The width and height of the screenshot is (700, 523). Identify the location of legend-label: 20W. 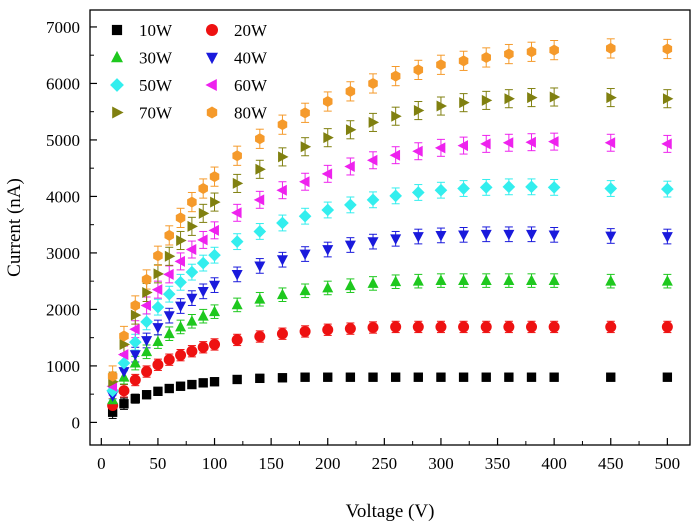
(251, 30).